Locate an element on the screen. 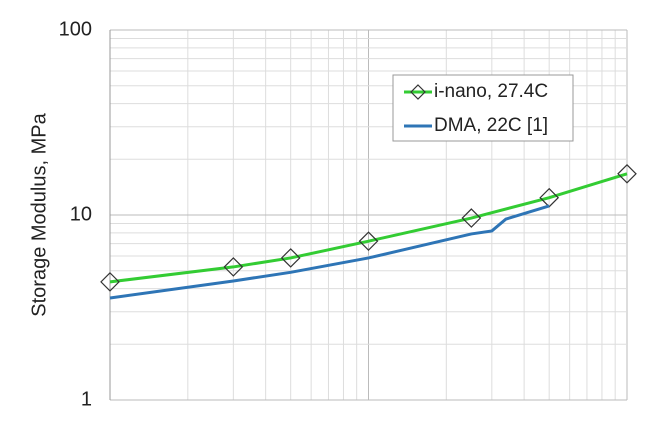 The width and height of the screenshot is (669, 428). y-axis-label: Storage Modulus, MPa is located at coordinates (39, 214).